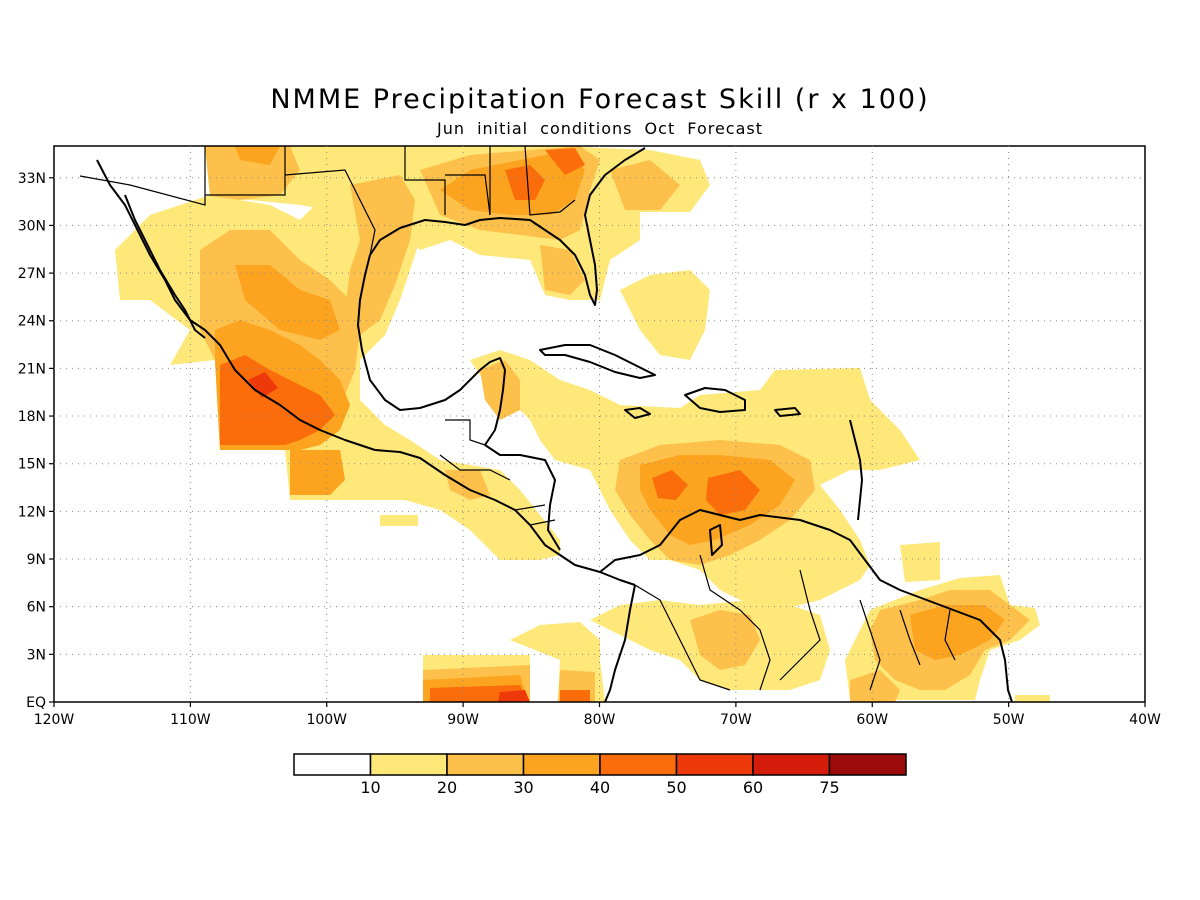 The height and width of the screenshot is (900, 1200). Describe the element at coordinates (326, 720) in the screenshot. I see `lon-tick-label: 100W` at that location.